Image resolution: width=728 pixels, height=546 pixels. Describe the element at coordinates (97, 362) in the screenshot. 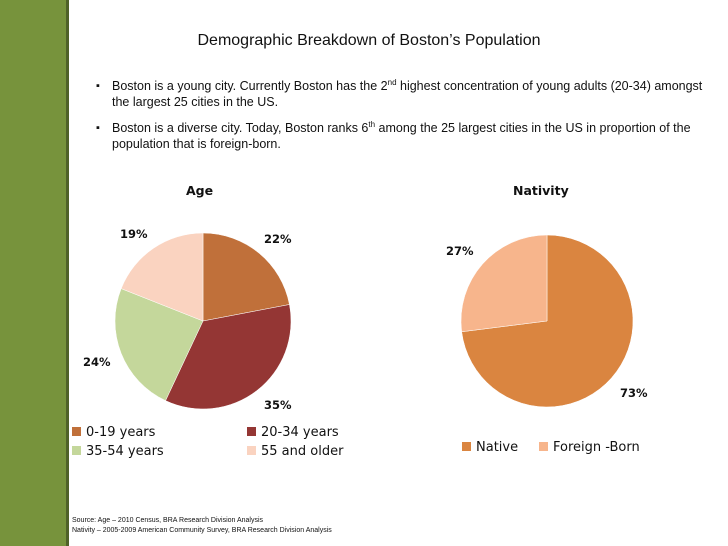

I see `age-label-35-54: 24%` at that location.